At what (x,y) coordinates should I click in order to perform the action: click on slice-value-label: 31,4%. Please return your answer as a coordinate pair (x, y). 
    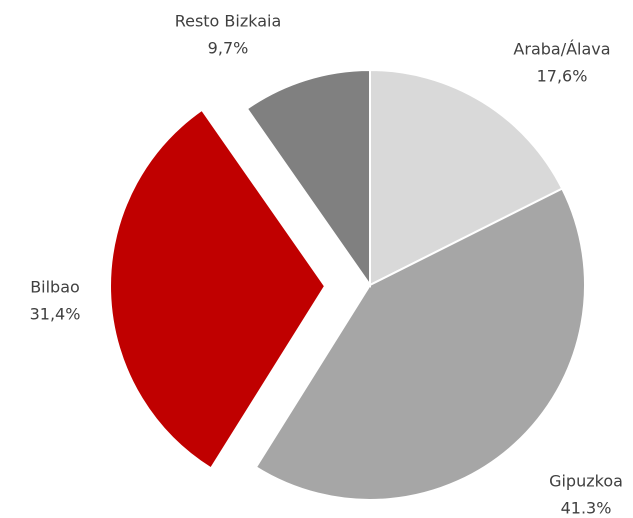
    Looking at the image, I should click on (55, 314).